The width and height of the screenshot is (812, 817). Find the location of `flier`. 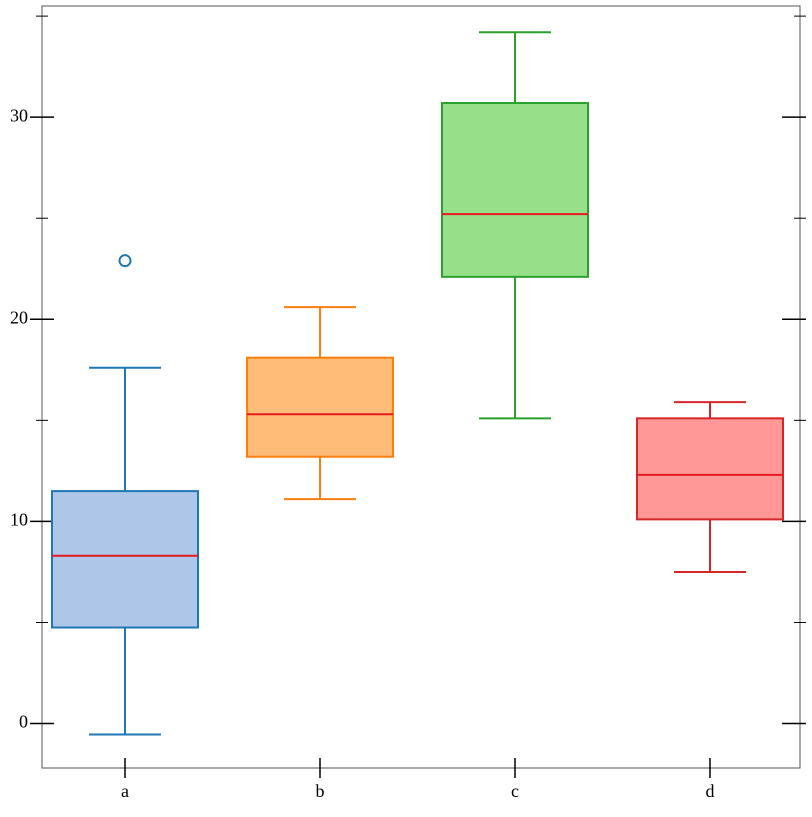

flier is located at coordinates (125, 261).